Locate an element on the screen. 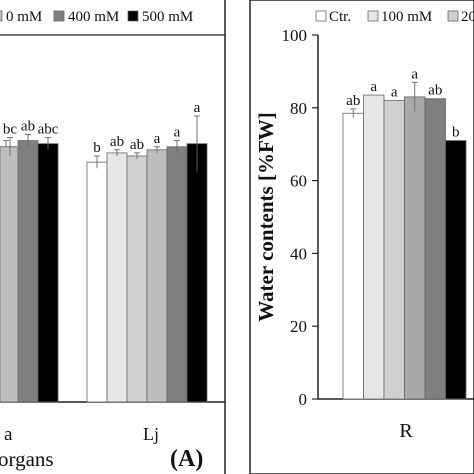  left-lj-series2-significance-label: ab is located at coordinates (137, 145).